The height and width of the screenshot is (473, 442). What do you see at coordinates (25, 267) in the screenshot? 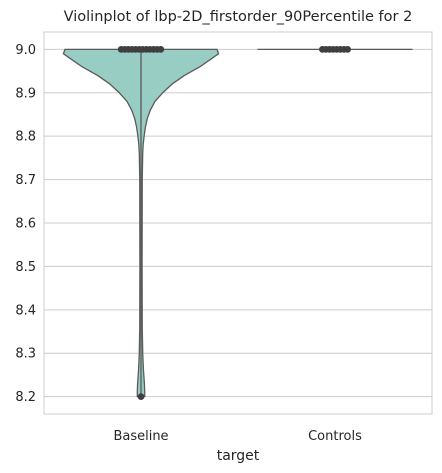
I see `y-tick-label: 8.5` at bounding box center [25, 267].